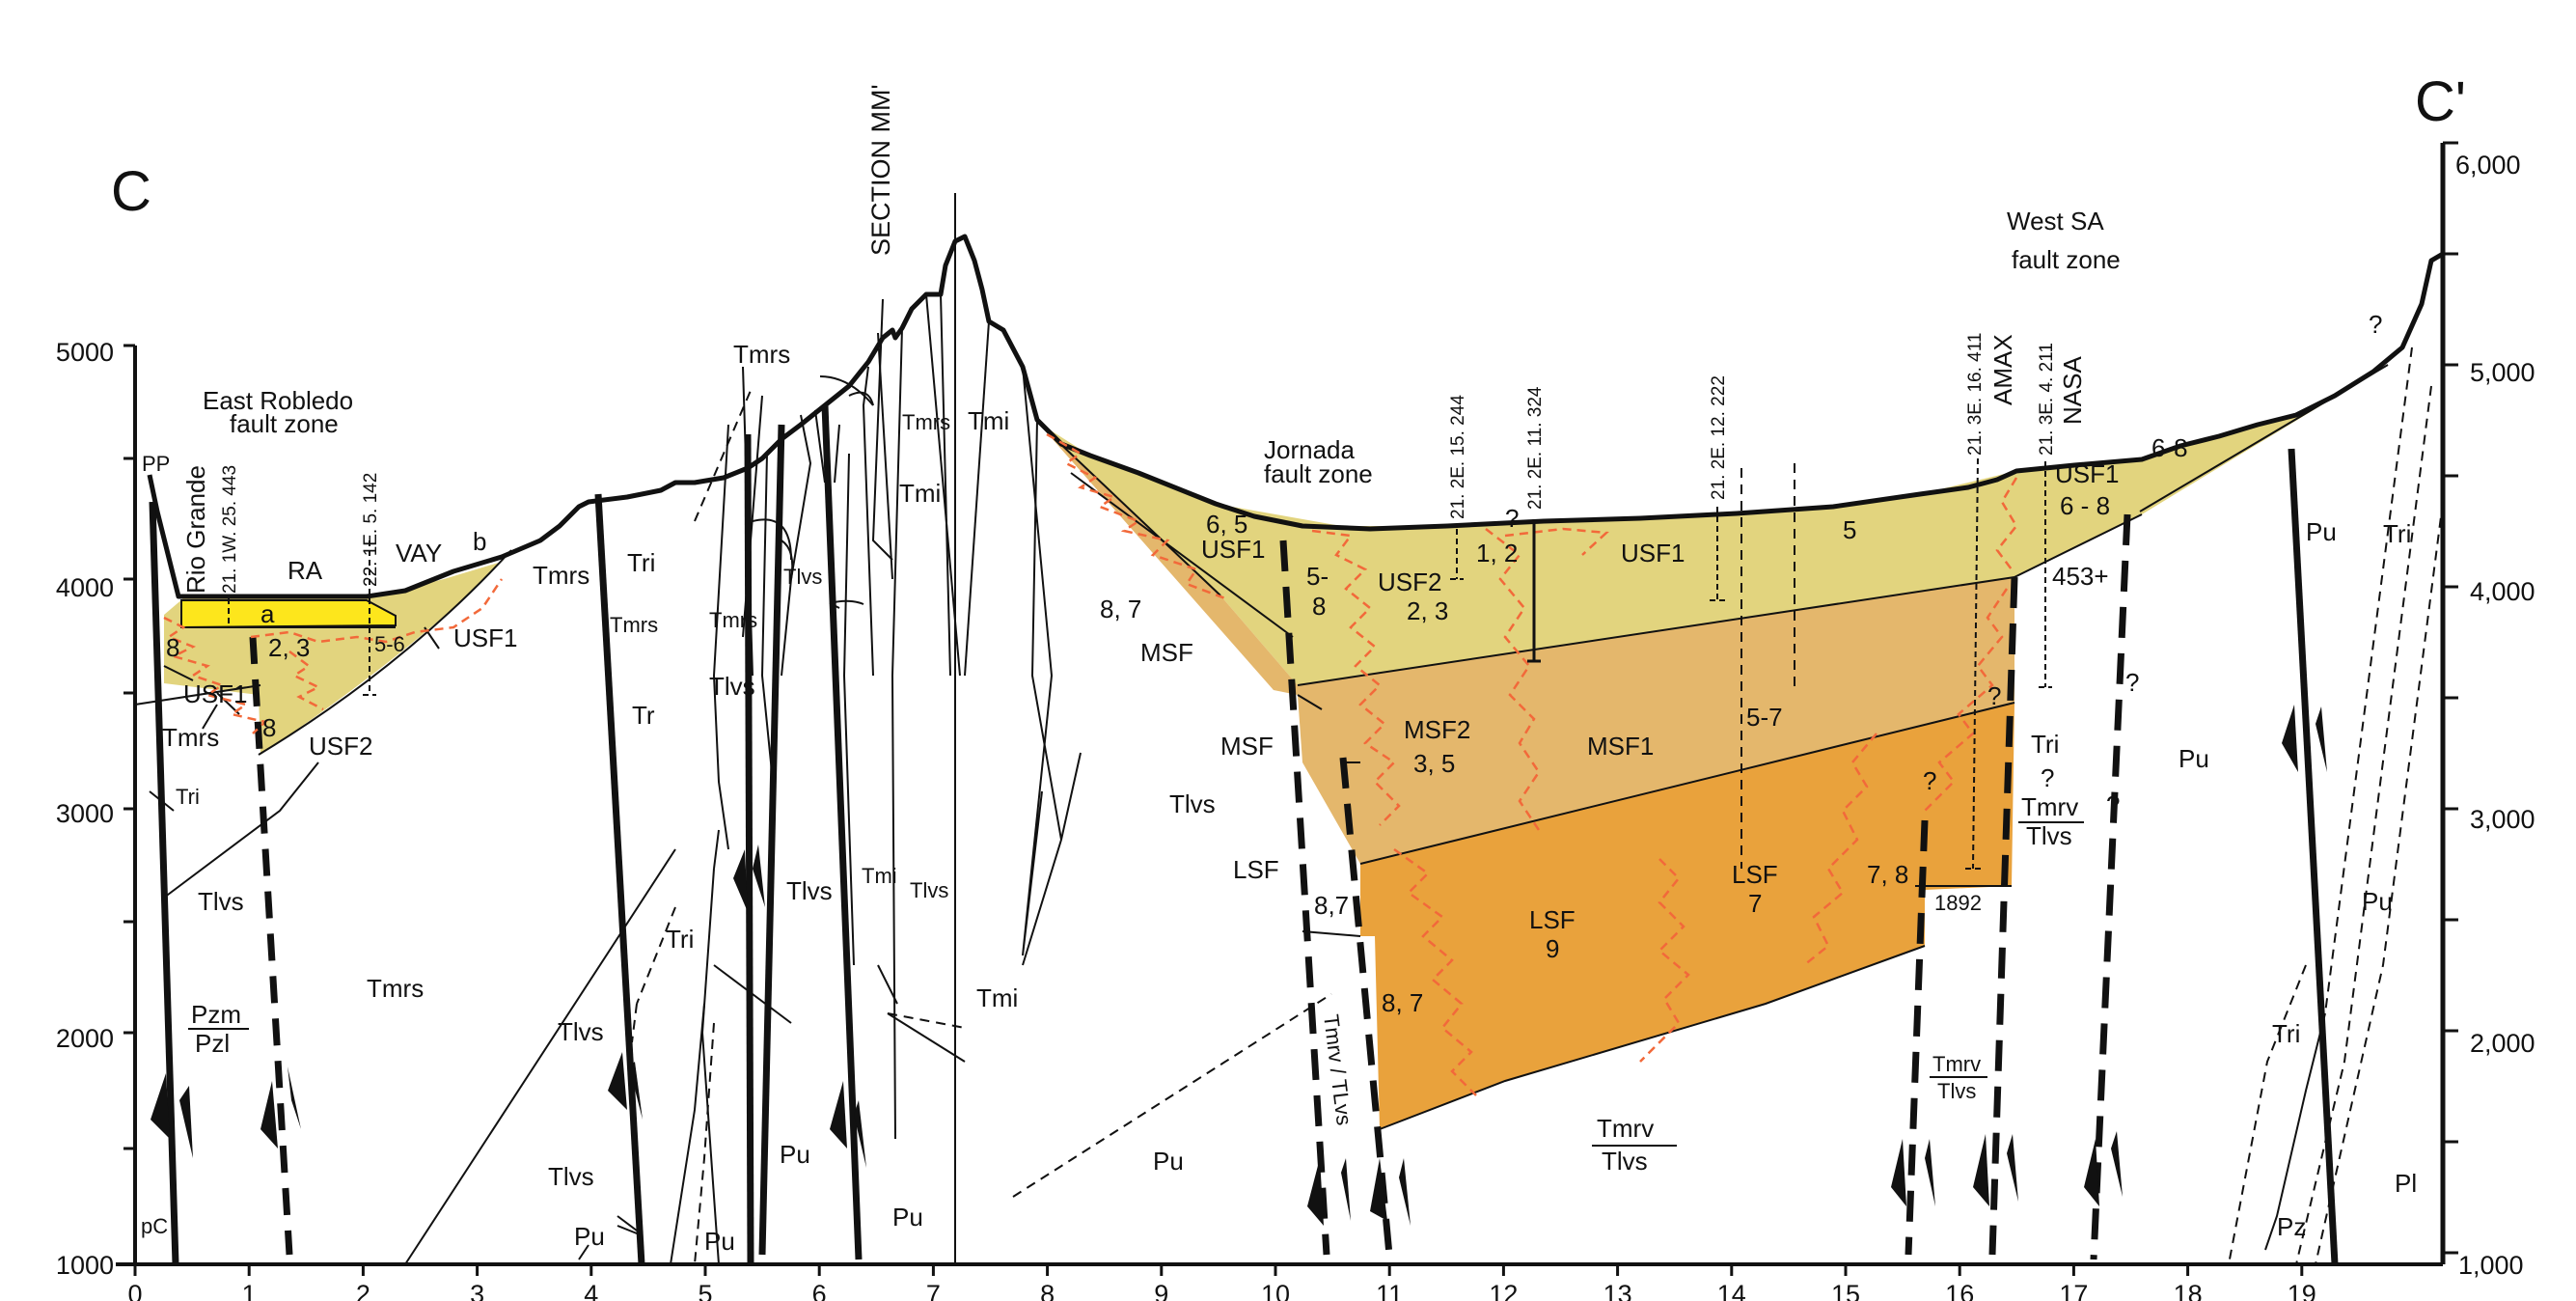 The image size is (2576, 1301). I want to click on west-sa-label-1: West SA, so click(2055, 221).